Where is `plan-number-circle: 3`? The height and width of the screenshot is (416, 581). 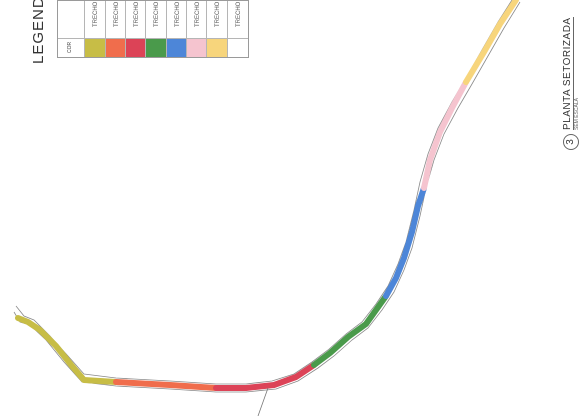 plan-number-circle: 3 is located at coordinates (571, 142).